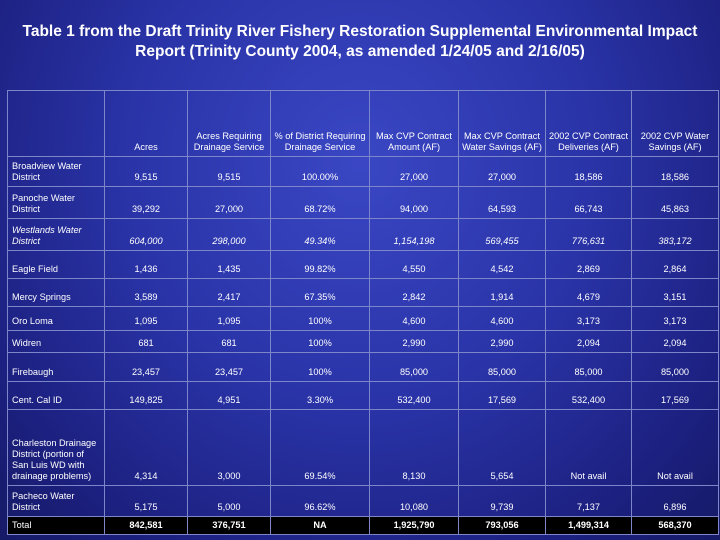 The height and width of the screenshot is (540, 720). Describe the element at coordinates (320, 264) in the screenshot. I see `cell: 99.82%` at that location.